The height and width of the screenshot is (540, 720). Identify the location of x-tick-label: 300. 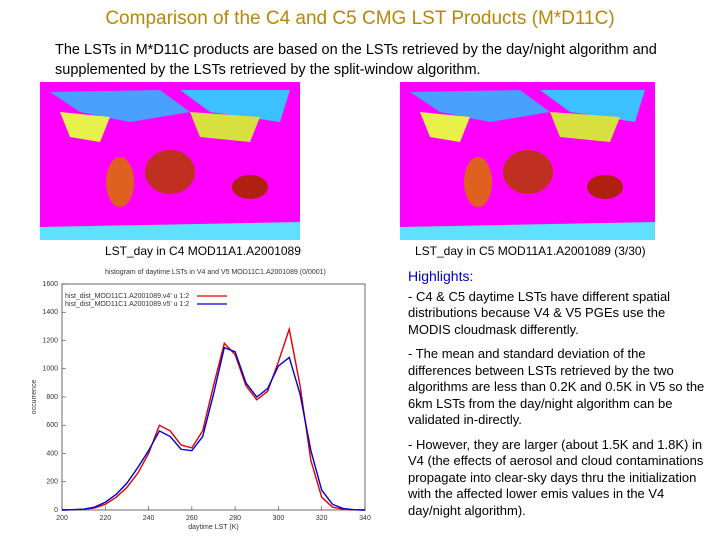
(279, 518).